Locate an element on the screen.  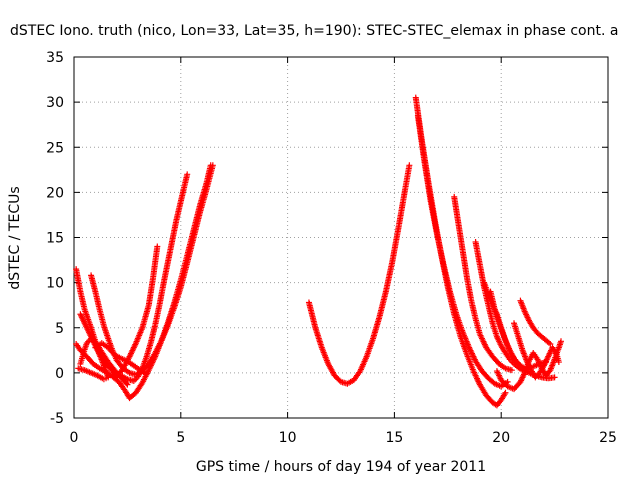
x-tick-label: 5 is located at coordinates (180, 438).